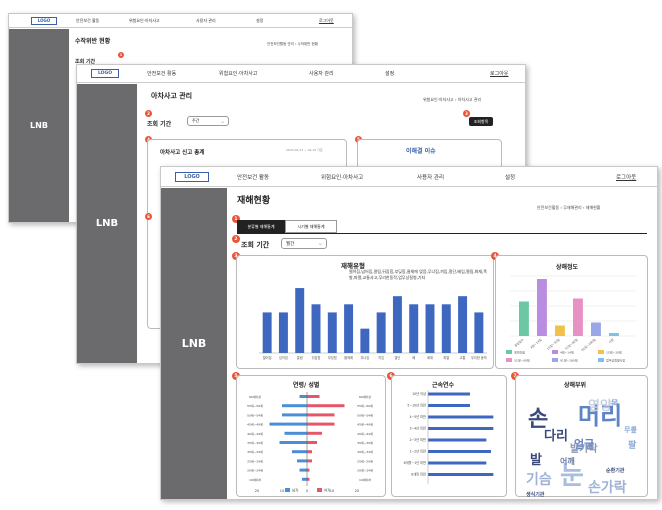  Describe the element at coordinates (255, 424) in the screenshot. I see `y-tick-label-left: 45세~49세` at that location.